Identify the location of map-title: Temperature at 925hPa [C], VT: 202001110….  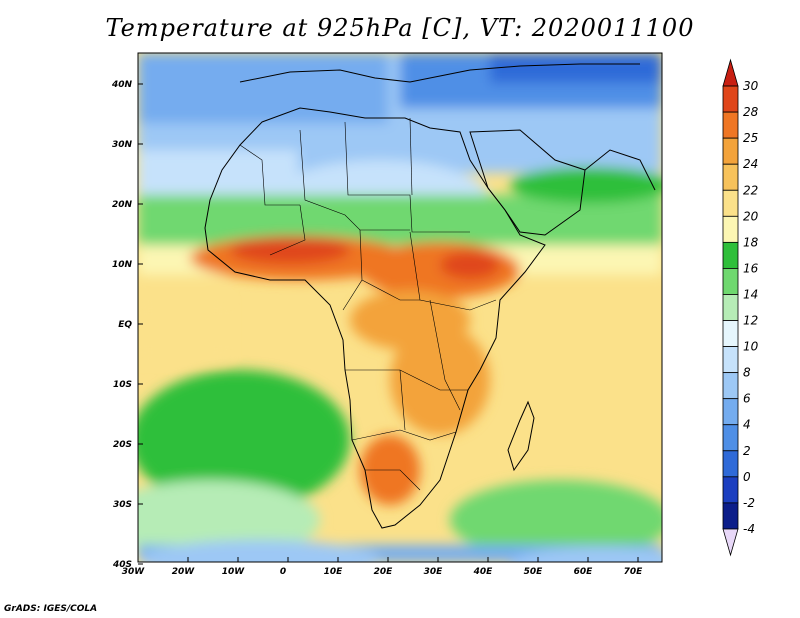
(400, 28).